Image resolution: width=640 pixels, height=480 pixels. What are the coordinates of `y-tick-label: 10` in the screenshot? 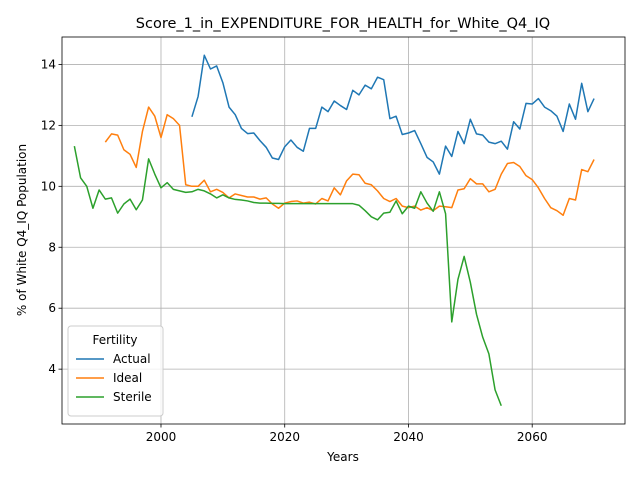 It's located at (48, 186).